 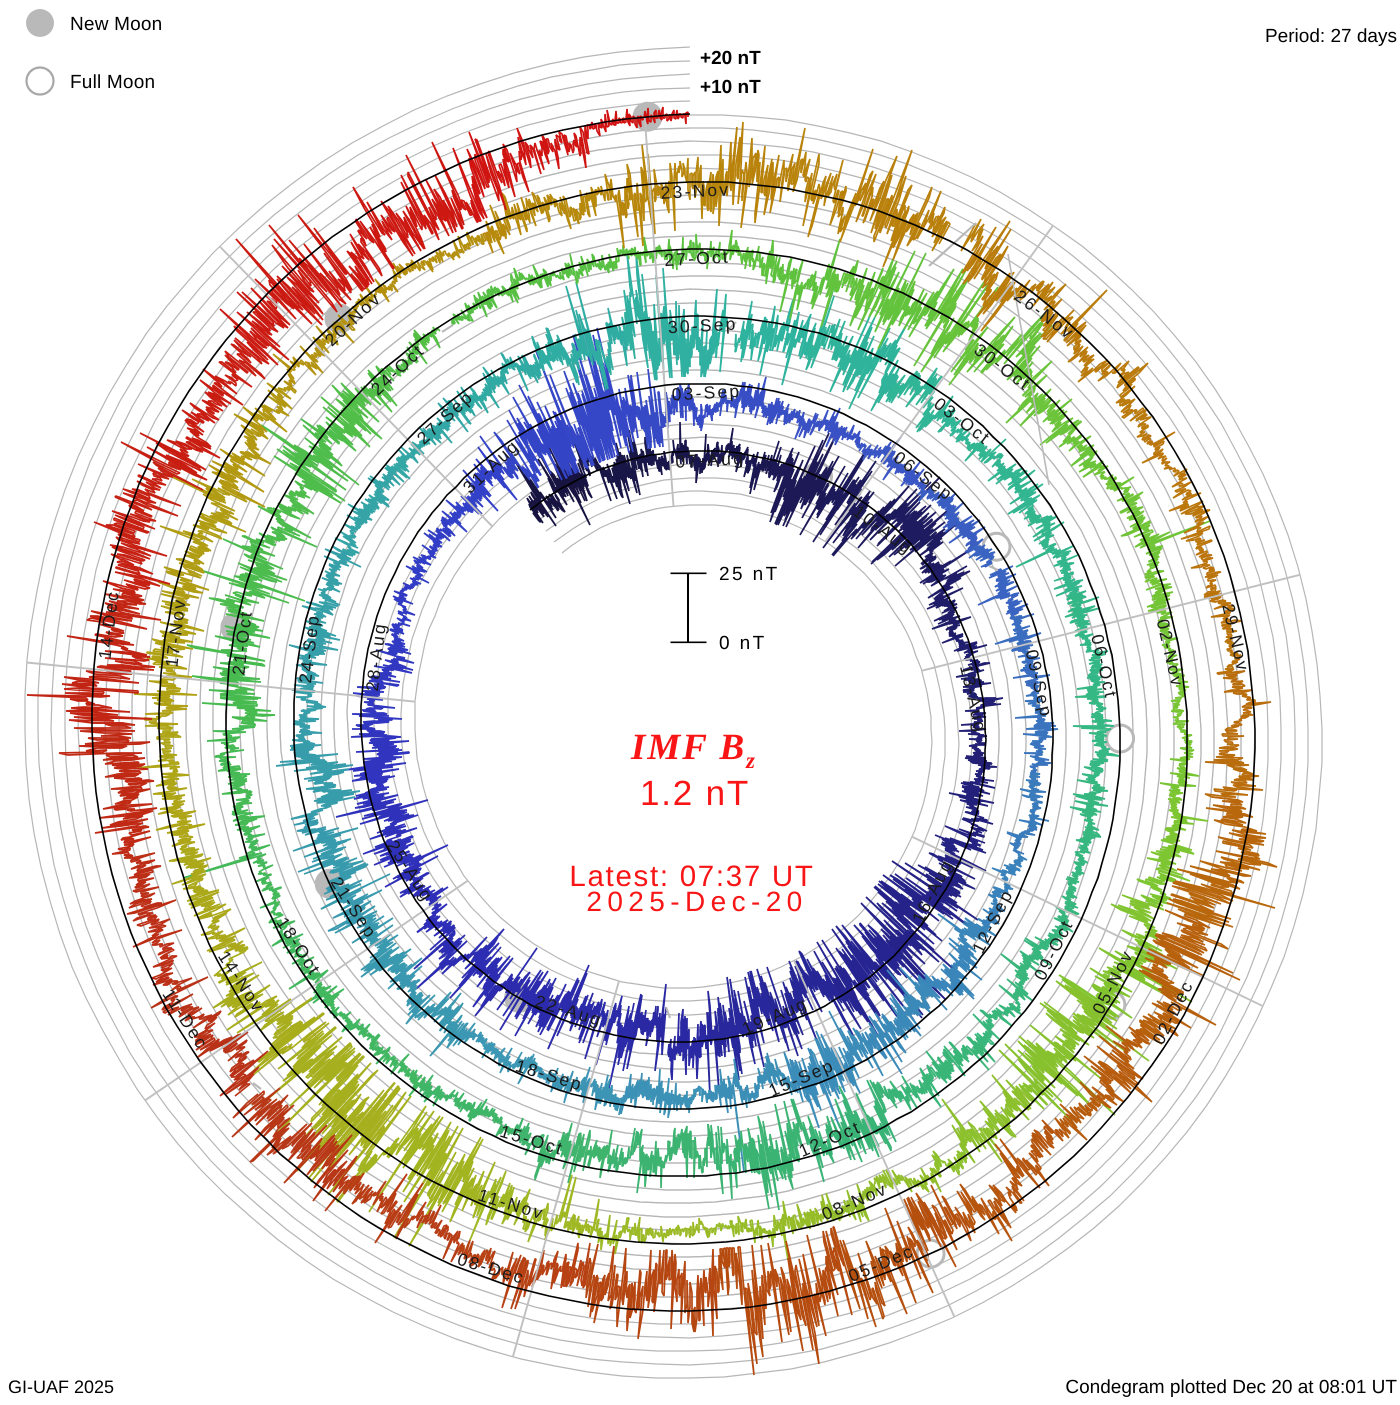 I want to click on svg-text:Condegram plotted Dec 20 at 08: Condegram plotted Dec 20 at 08:01 UT, so click(x=1231, y=1387).